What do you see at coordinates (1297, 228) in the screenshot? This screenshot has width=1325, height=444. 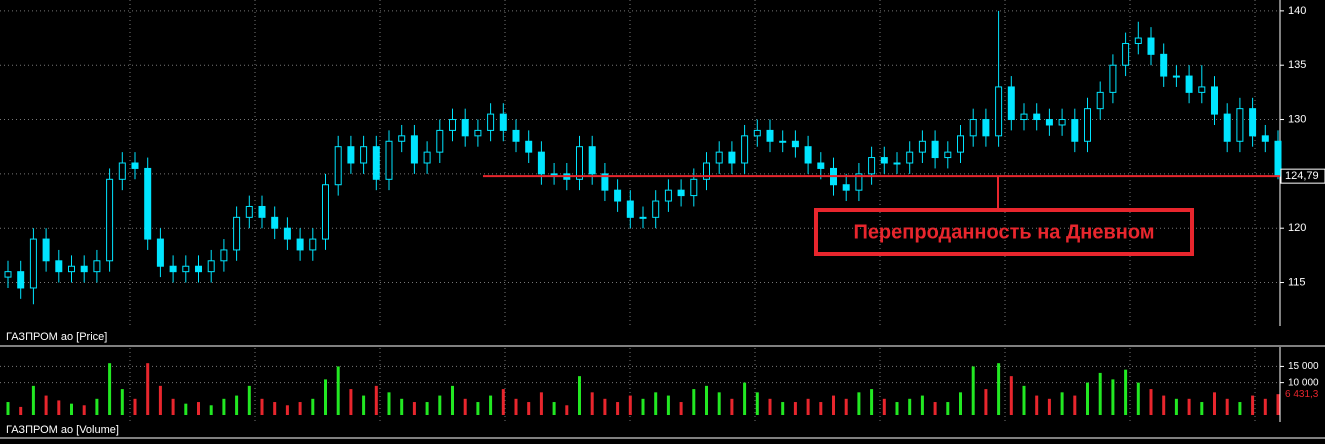 I see `y-tick-label: 120` at bounding box center [1297, 228].